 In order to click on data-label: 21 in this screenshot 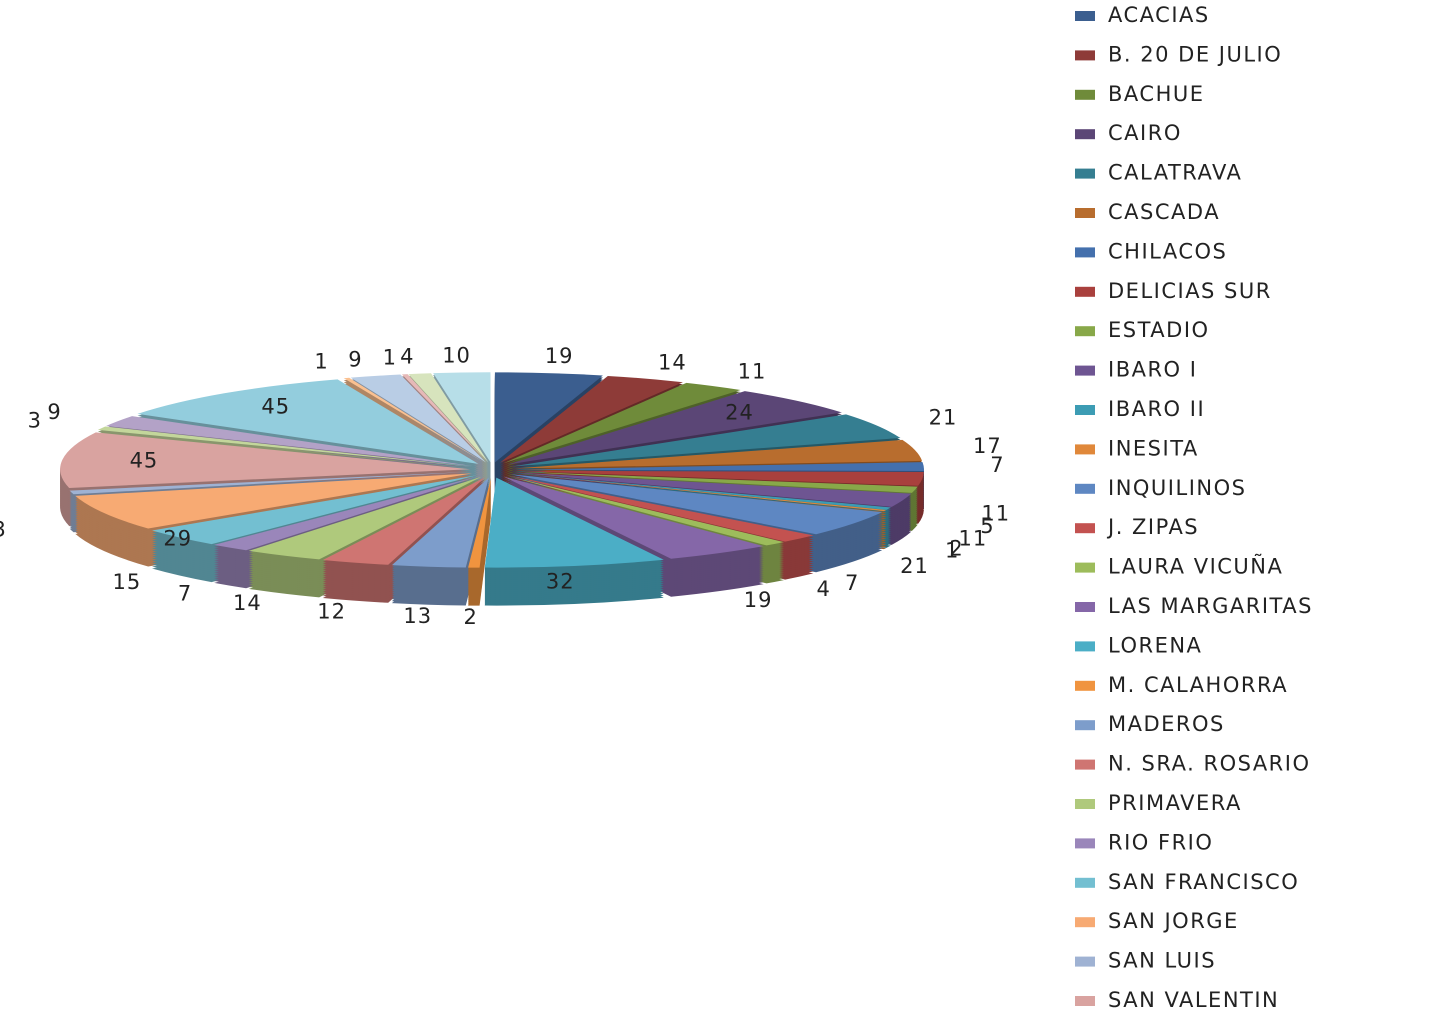, I will do `click(943, 417)`.